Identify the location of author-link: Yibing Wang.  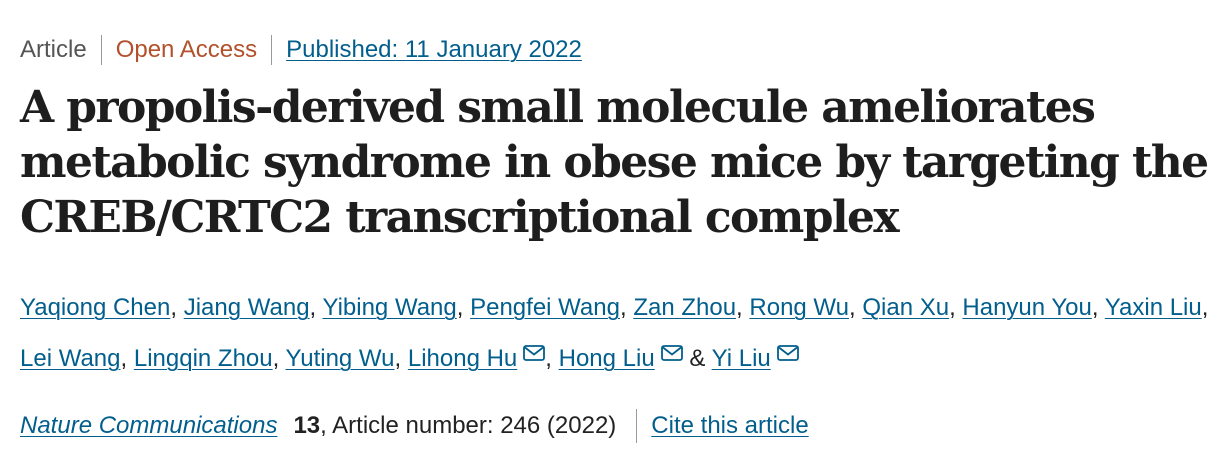
(389, 307).